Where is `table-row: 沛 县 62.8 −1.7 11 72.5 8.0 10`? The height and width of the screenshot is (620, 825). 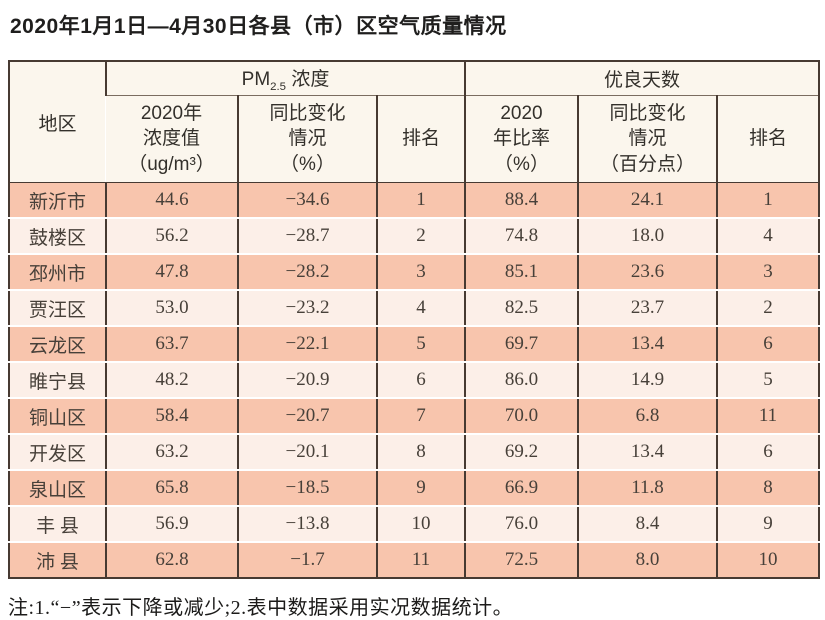
table-row: 沛 县 62.8 −1.7 11 72.5 8.0 10 is located at coordinates (414, 560).